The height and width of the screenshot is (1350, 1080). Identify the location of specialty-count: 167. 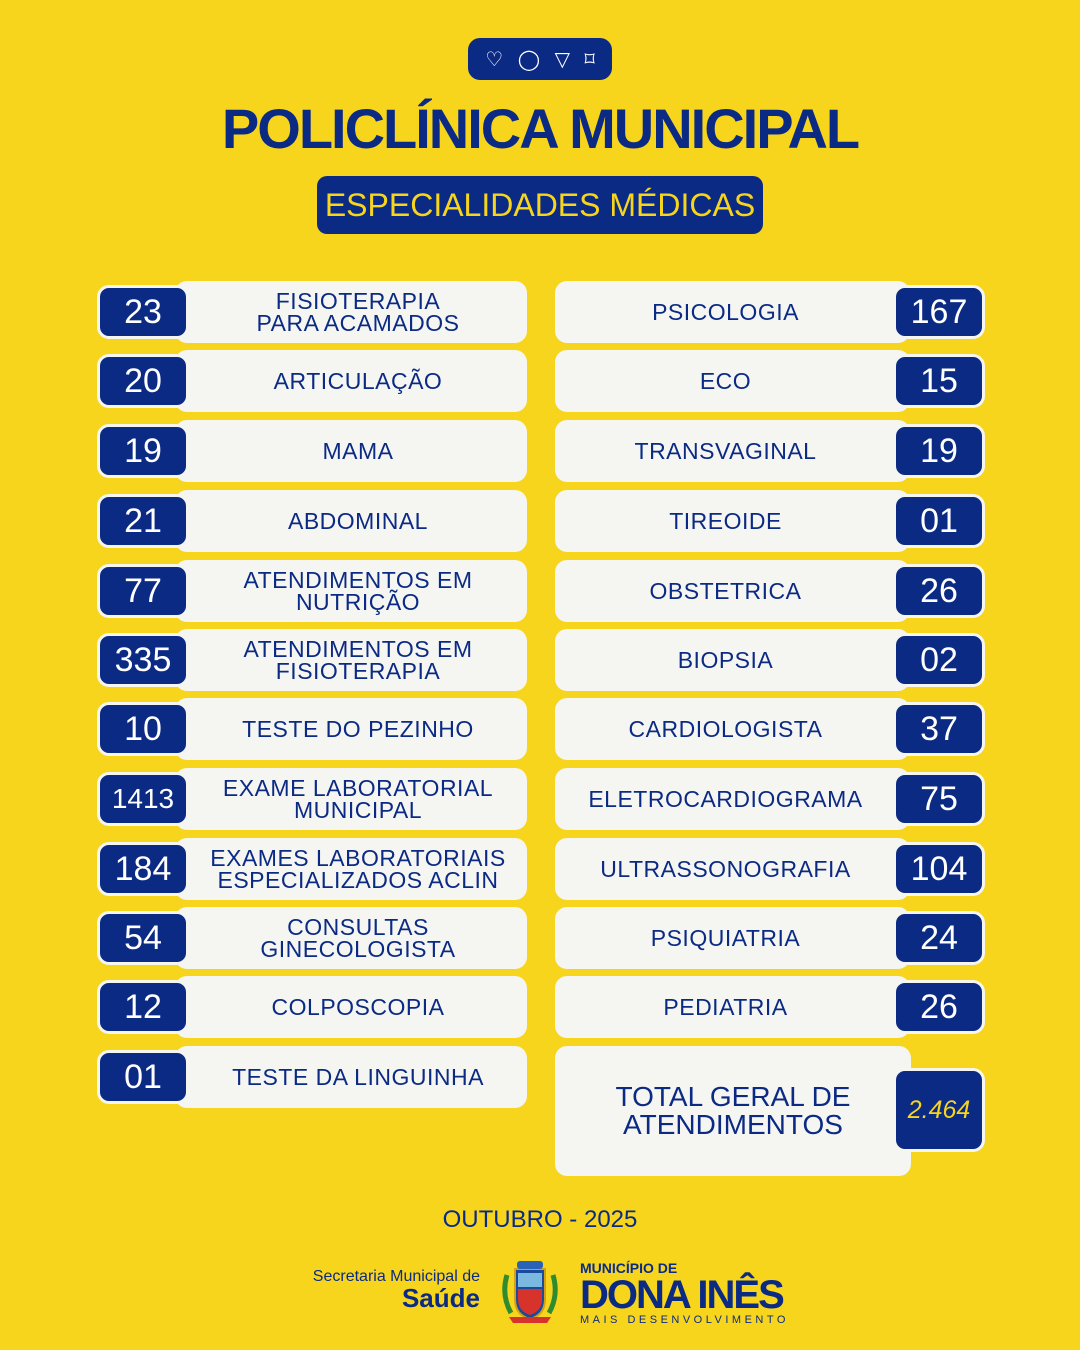
(939, 312).